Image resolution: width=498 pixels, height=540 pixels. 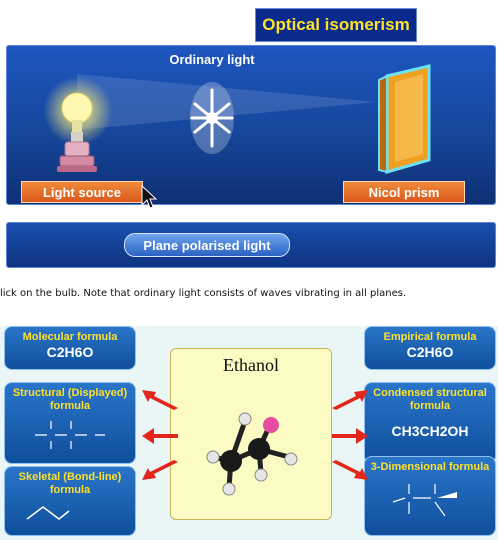 What do you see at coordinates (350, 470) in the screenshot?
I see `arrow-to-three-d-icon` at bounding box center [350, 470].